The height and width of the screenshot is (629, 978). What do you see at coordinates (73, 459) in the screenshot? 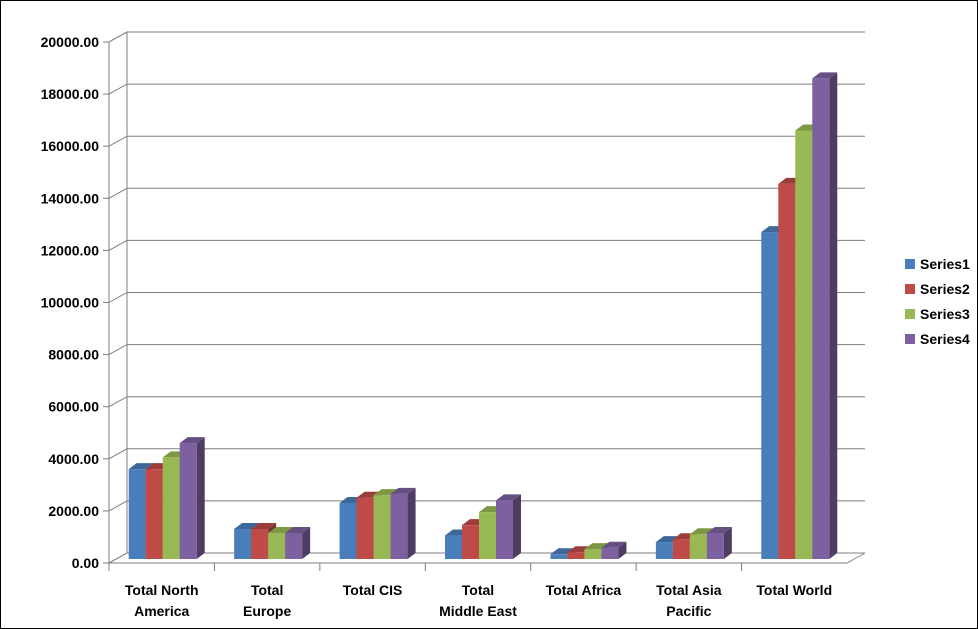
I see `y-tick-label: 4000.00` at bounding box center [73, 459].